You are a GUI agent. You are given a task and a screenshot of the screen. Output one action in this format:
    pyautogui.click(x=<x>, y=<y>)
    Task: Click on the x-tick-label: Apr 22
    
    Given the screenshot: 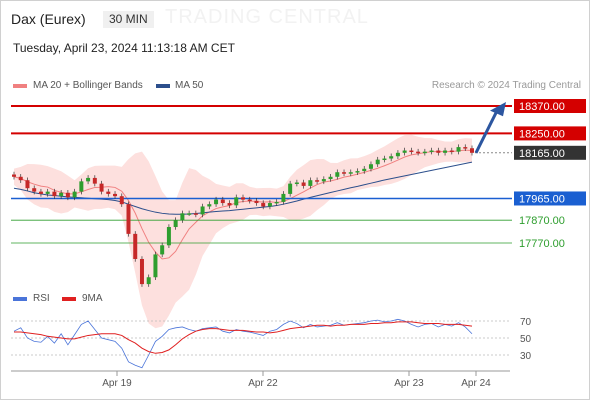 What is the action you would take?
    pyautogui.click(x=263, y=383)
    